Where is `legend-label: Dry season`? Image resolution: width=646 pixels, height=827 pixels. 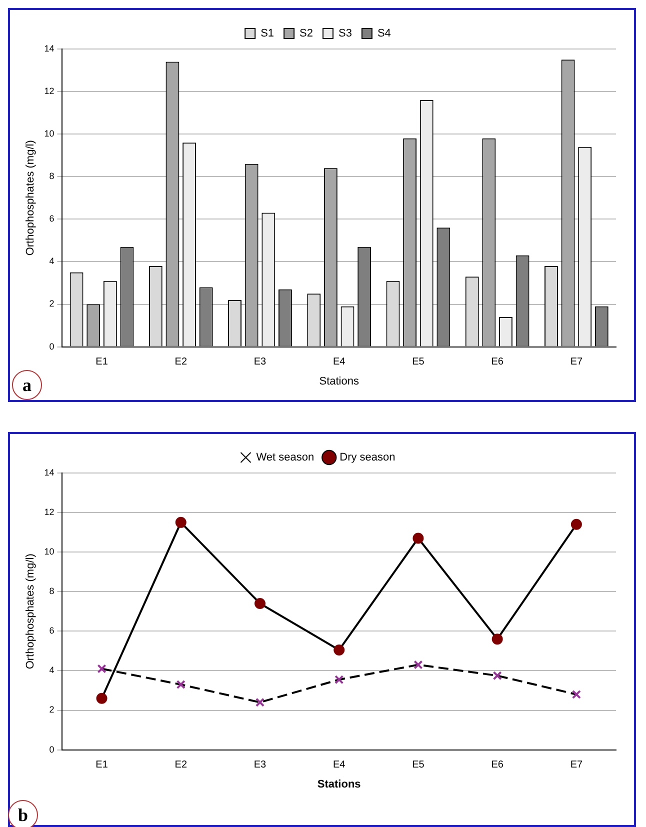
legend-label: Dry season is located at coordinates (368, 458).